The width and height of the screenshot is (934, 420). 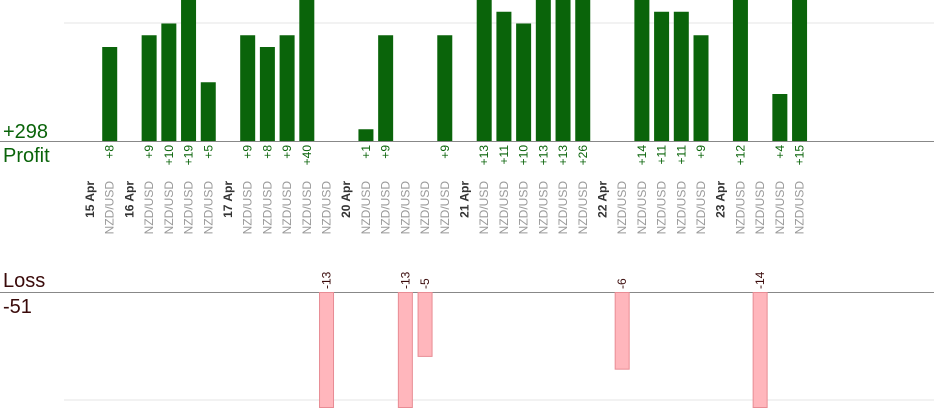 I want to click on date-label: 23 Apr, so click(x=721, y=199).